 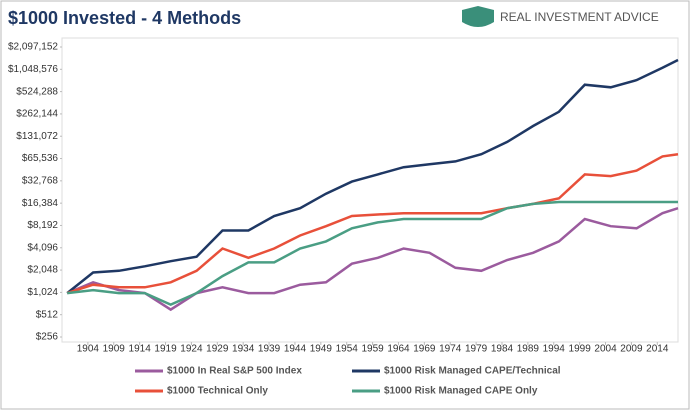 I want to click on x-tick-label: 1989, so click(x=528, y=349).